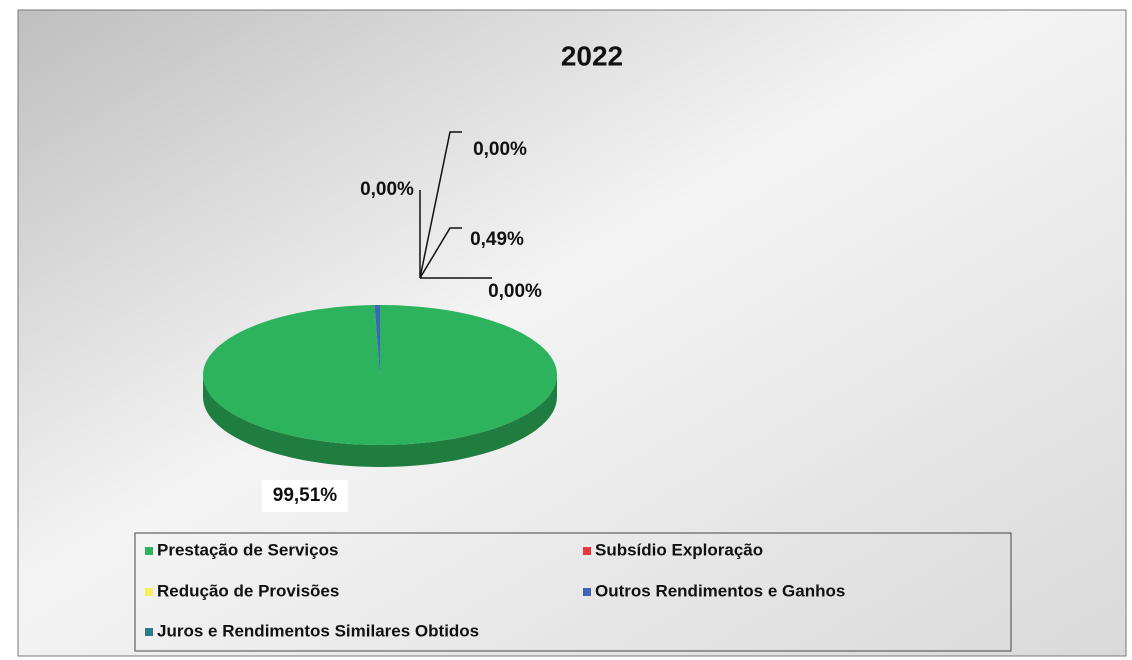  Describe the element at coordinates (679, 549) in the screenshot. I see `legend-label: Subsídio Exploração` at that location.